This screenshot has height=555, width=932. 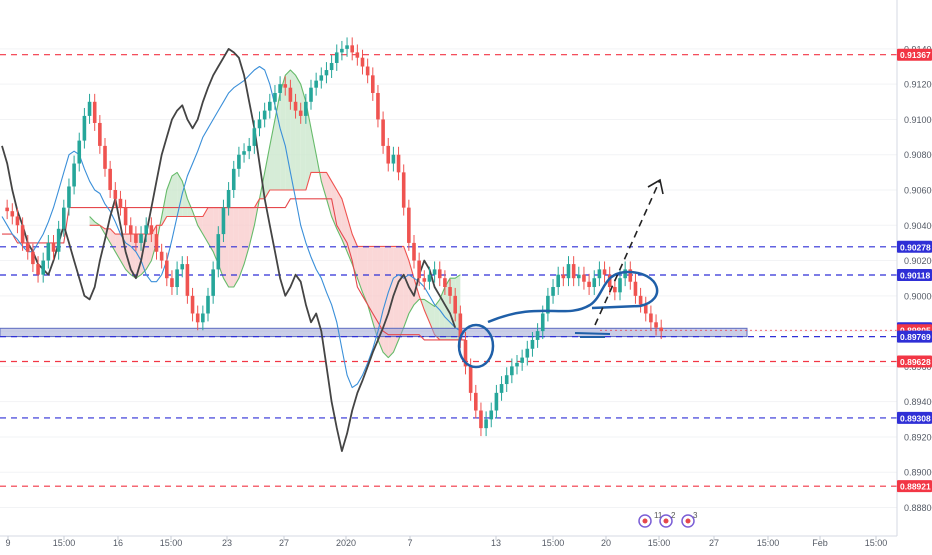 I want to click on price-badge-label: 0.90278, so click(x=915, y=247).